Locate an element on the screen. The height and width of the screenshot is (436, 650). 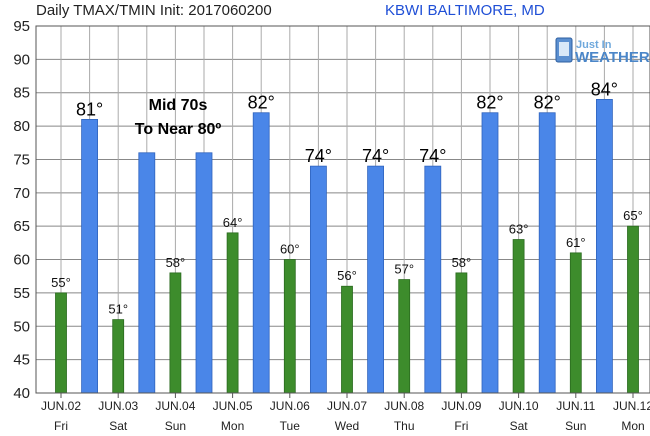
annotation-line-1: Mid 70s is located at coordinates (178, 105).